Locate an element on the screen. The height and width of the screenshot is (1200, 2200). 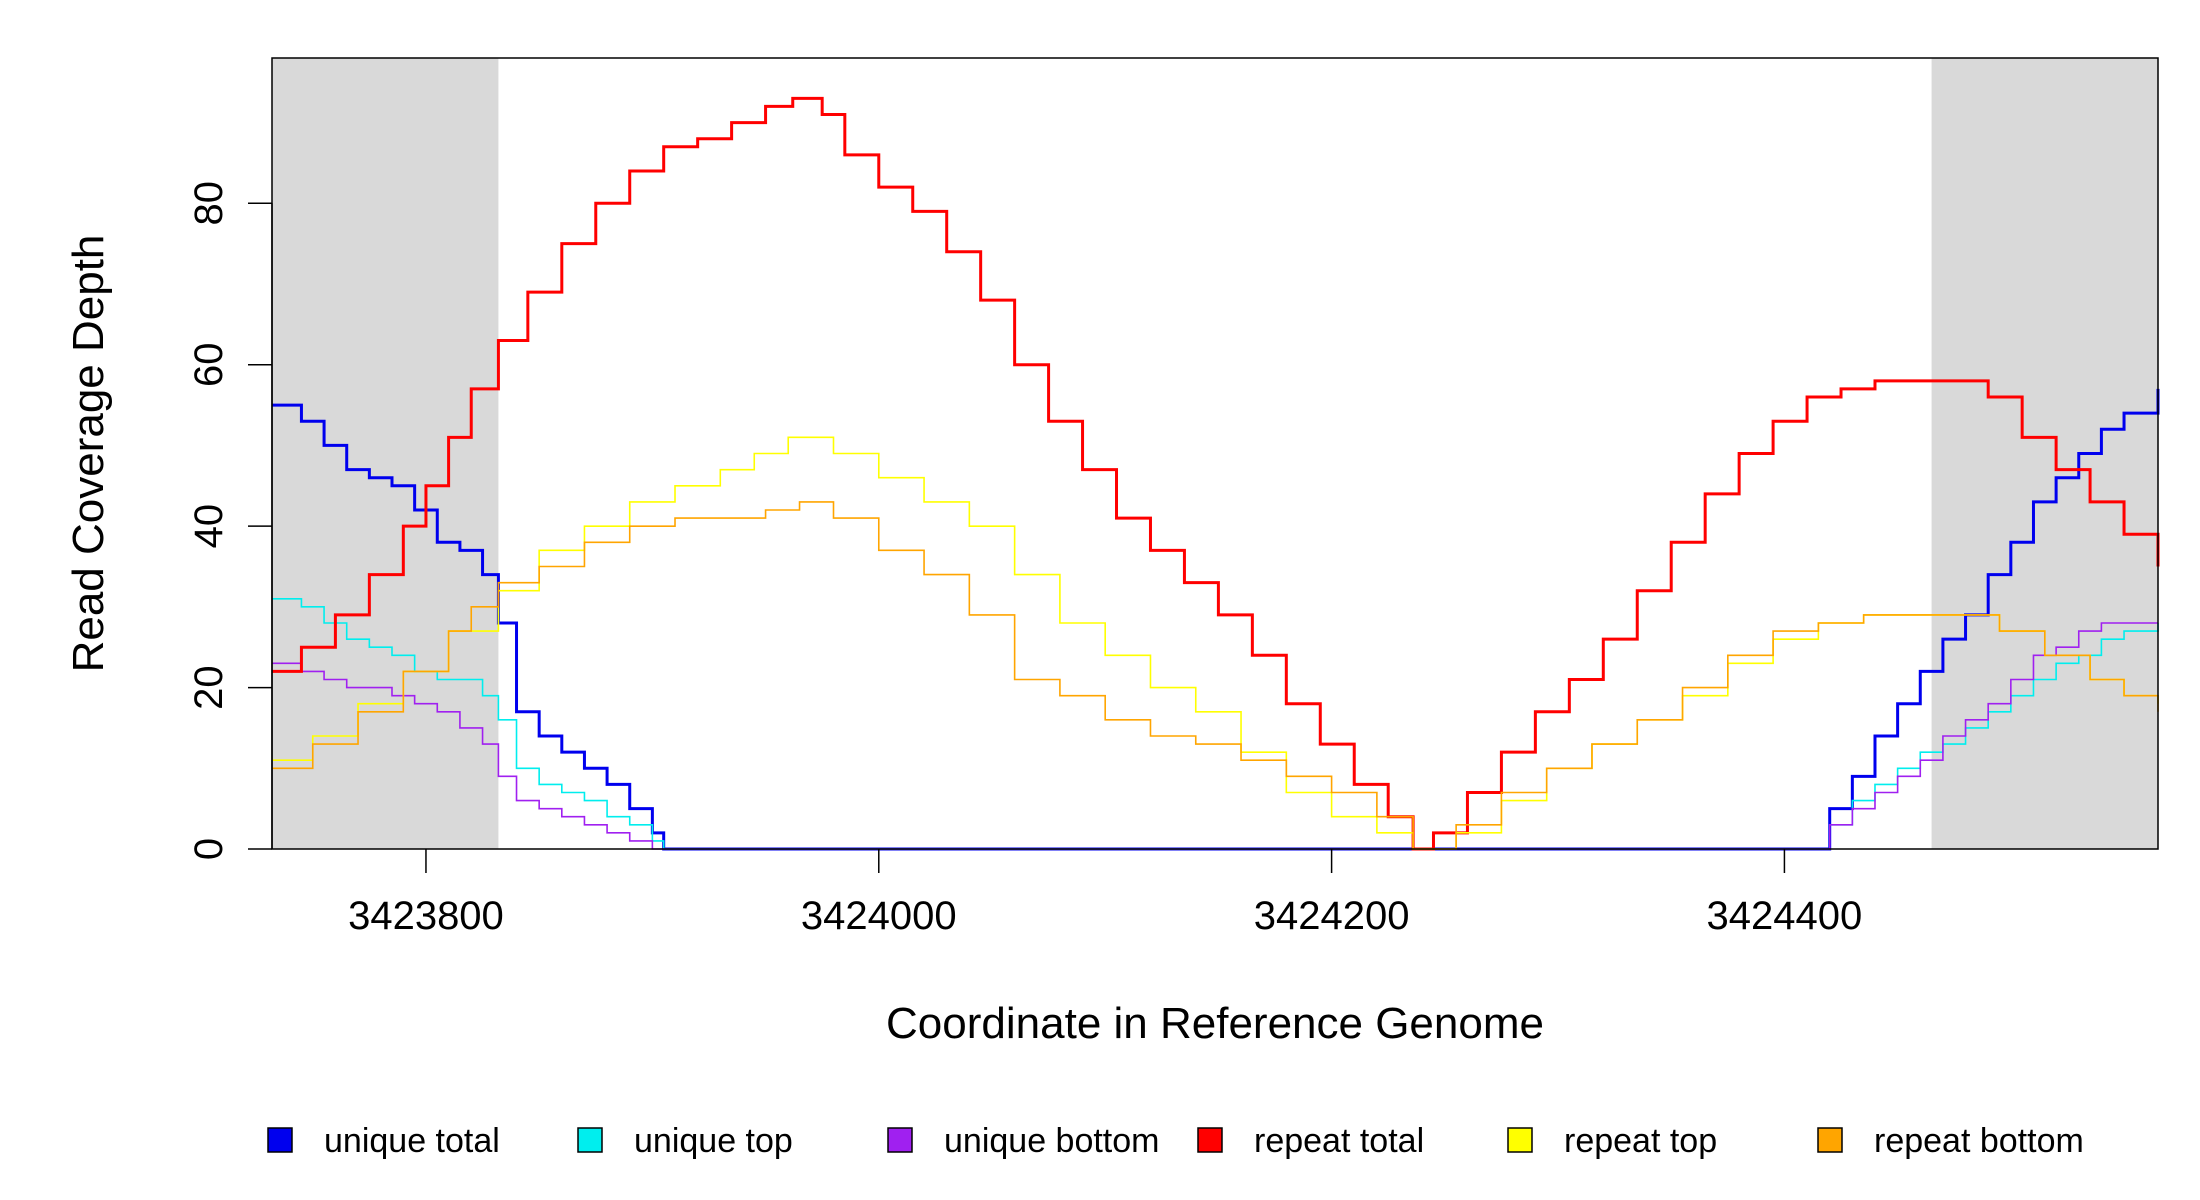
legend-label: repeat total is located at coordinates (1339, 1141).